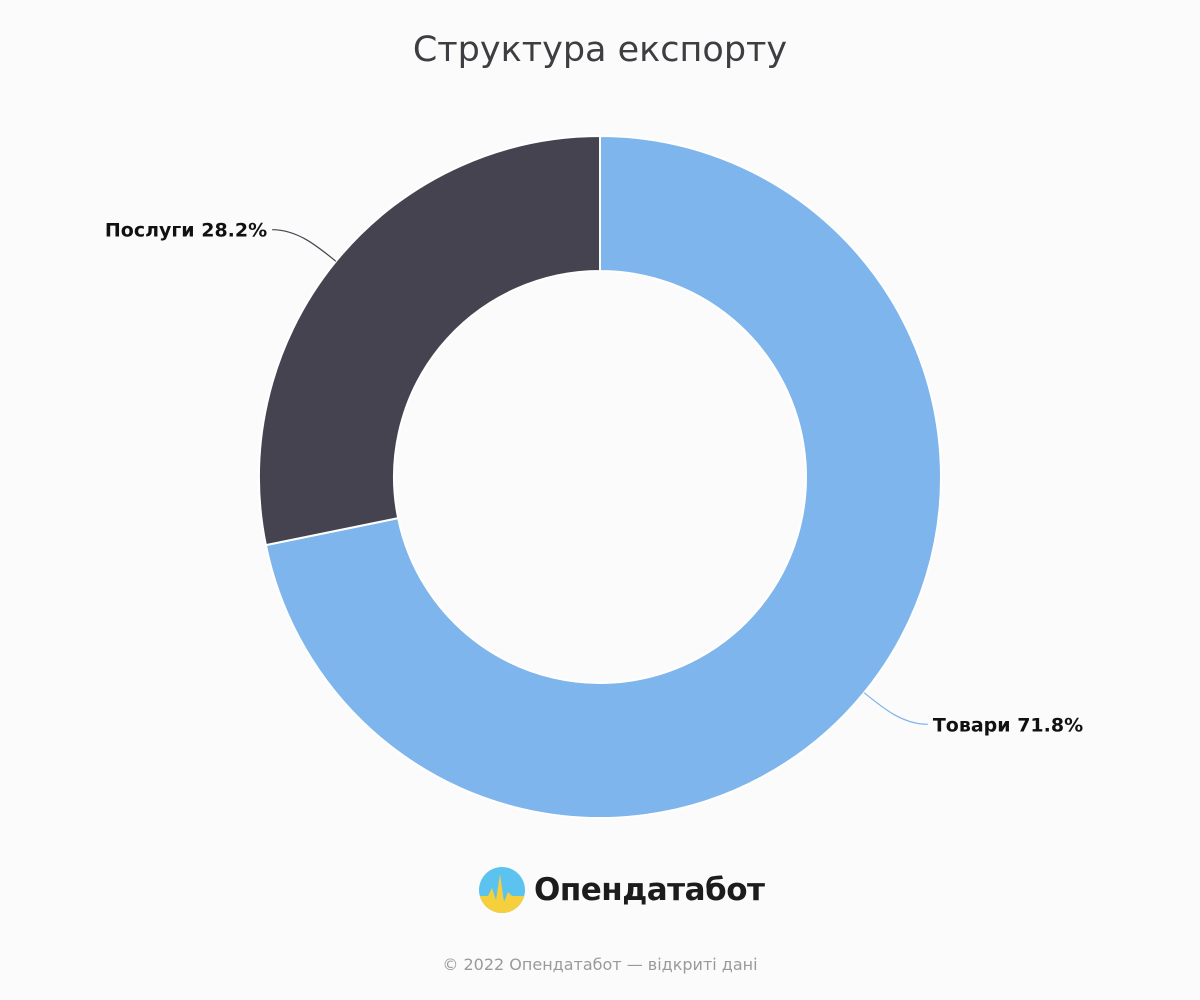  What do you see at coordinates (649, 890) in the screenshot?
I see `logo-text: Опендатабот` at bounding box center [649, 890].